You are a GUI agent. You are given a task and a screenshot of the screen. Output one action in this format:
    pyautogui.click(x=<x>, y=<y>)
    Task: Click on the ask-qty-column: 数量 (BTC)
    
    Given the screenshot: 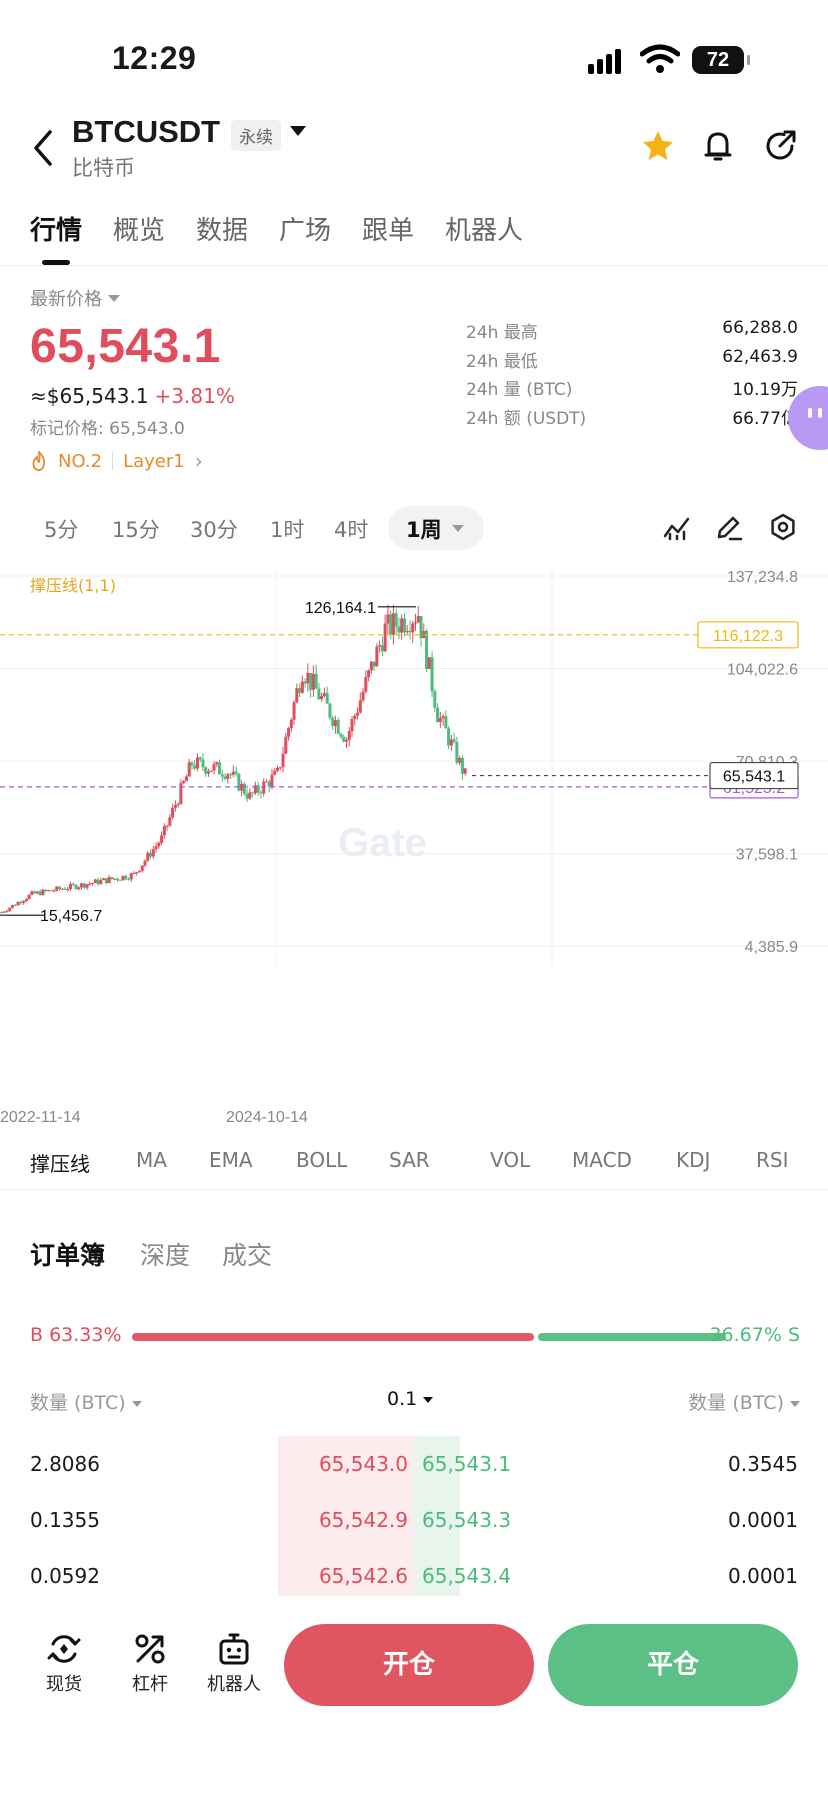 What is the action you would take?
    pyautogui.click(x=744, y=1401)
    